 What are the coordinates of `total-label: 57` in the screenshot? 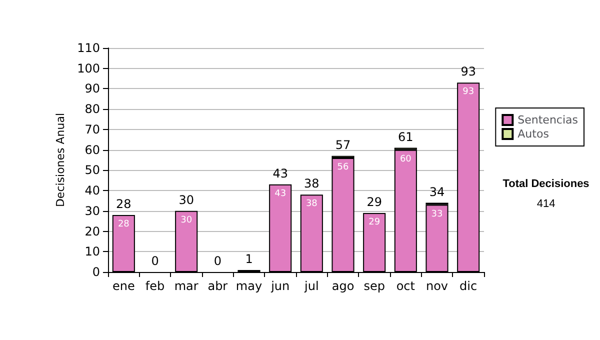 It's located at (343, 145).